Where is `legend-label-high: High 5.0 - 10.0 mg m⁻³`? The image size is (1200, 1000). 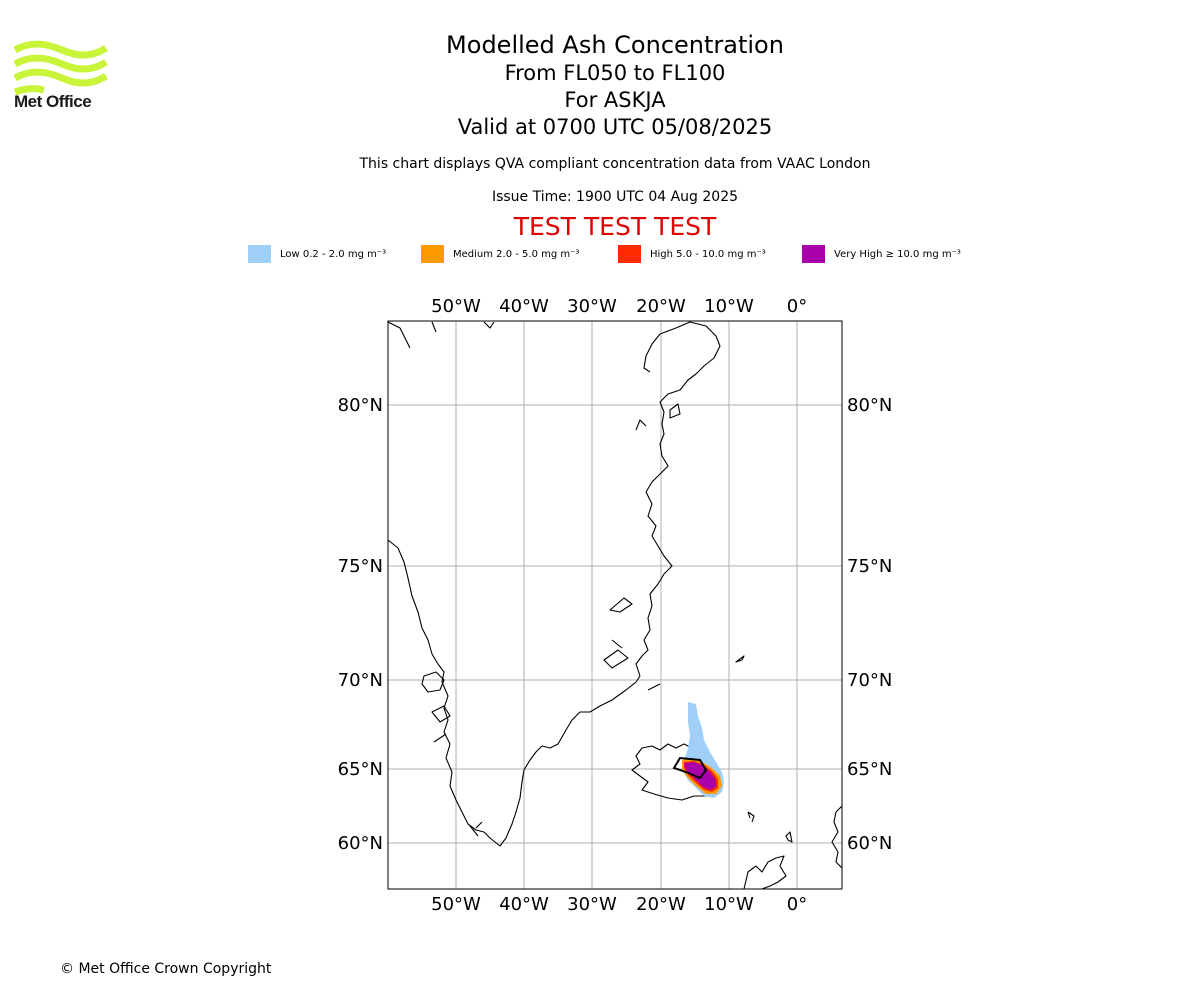 legend-label-high: High 5.0 - 10.0 mg m⁻³ is located at coordinates (708, 254).